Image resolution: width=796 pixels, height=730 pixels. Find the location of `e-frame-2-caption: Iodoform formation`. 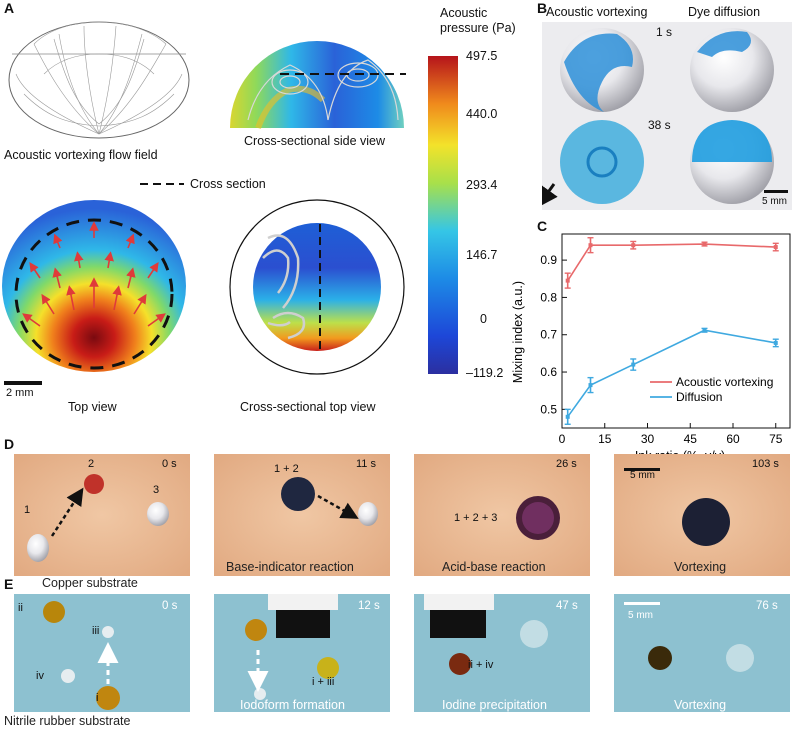

e-frame-2-caption: Iodoform formation is located at coordinates (292, 705).